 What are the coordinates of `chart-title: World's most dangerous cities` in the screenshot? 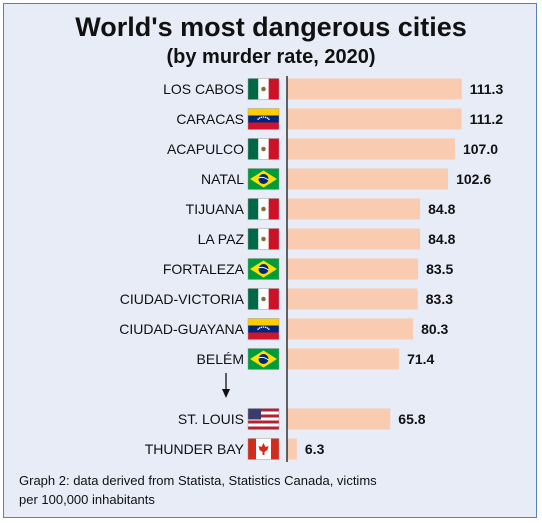 It's located at (271, 27).